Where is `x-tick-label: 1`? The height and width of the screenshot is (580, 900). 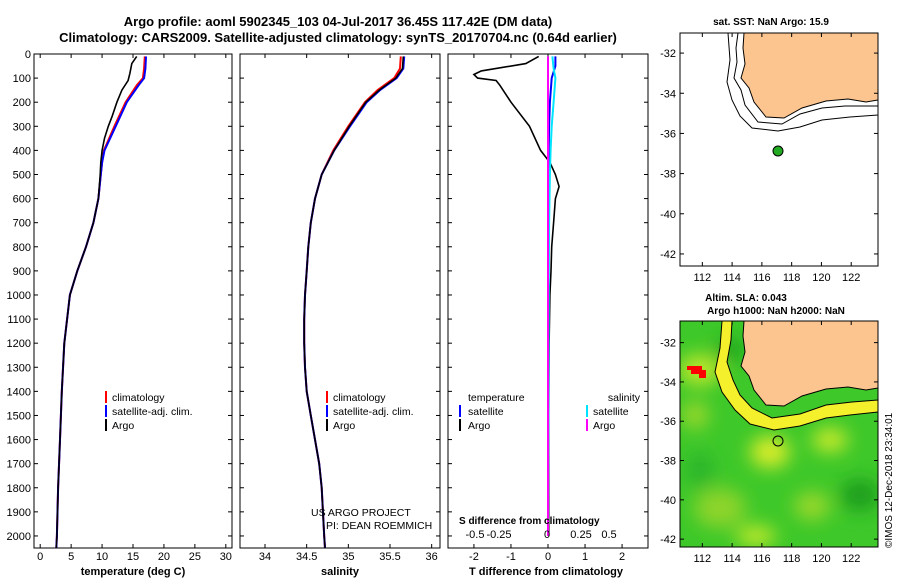
x-tick-label: 1 is located at coordinates (585, 557).